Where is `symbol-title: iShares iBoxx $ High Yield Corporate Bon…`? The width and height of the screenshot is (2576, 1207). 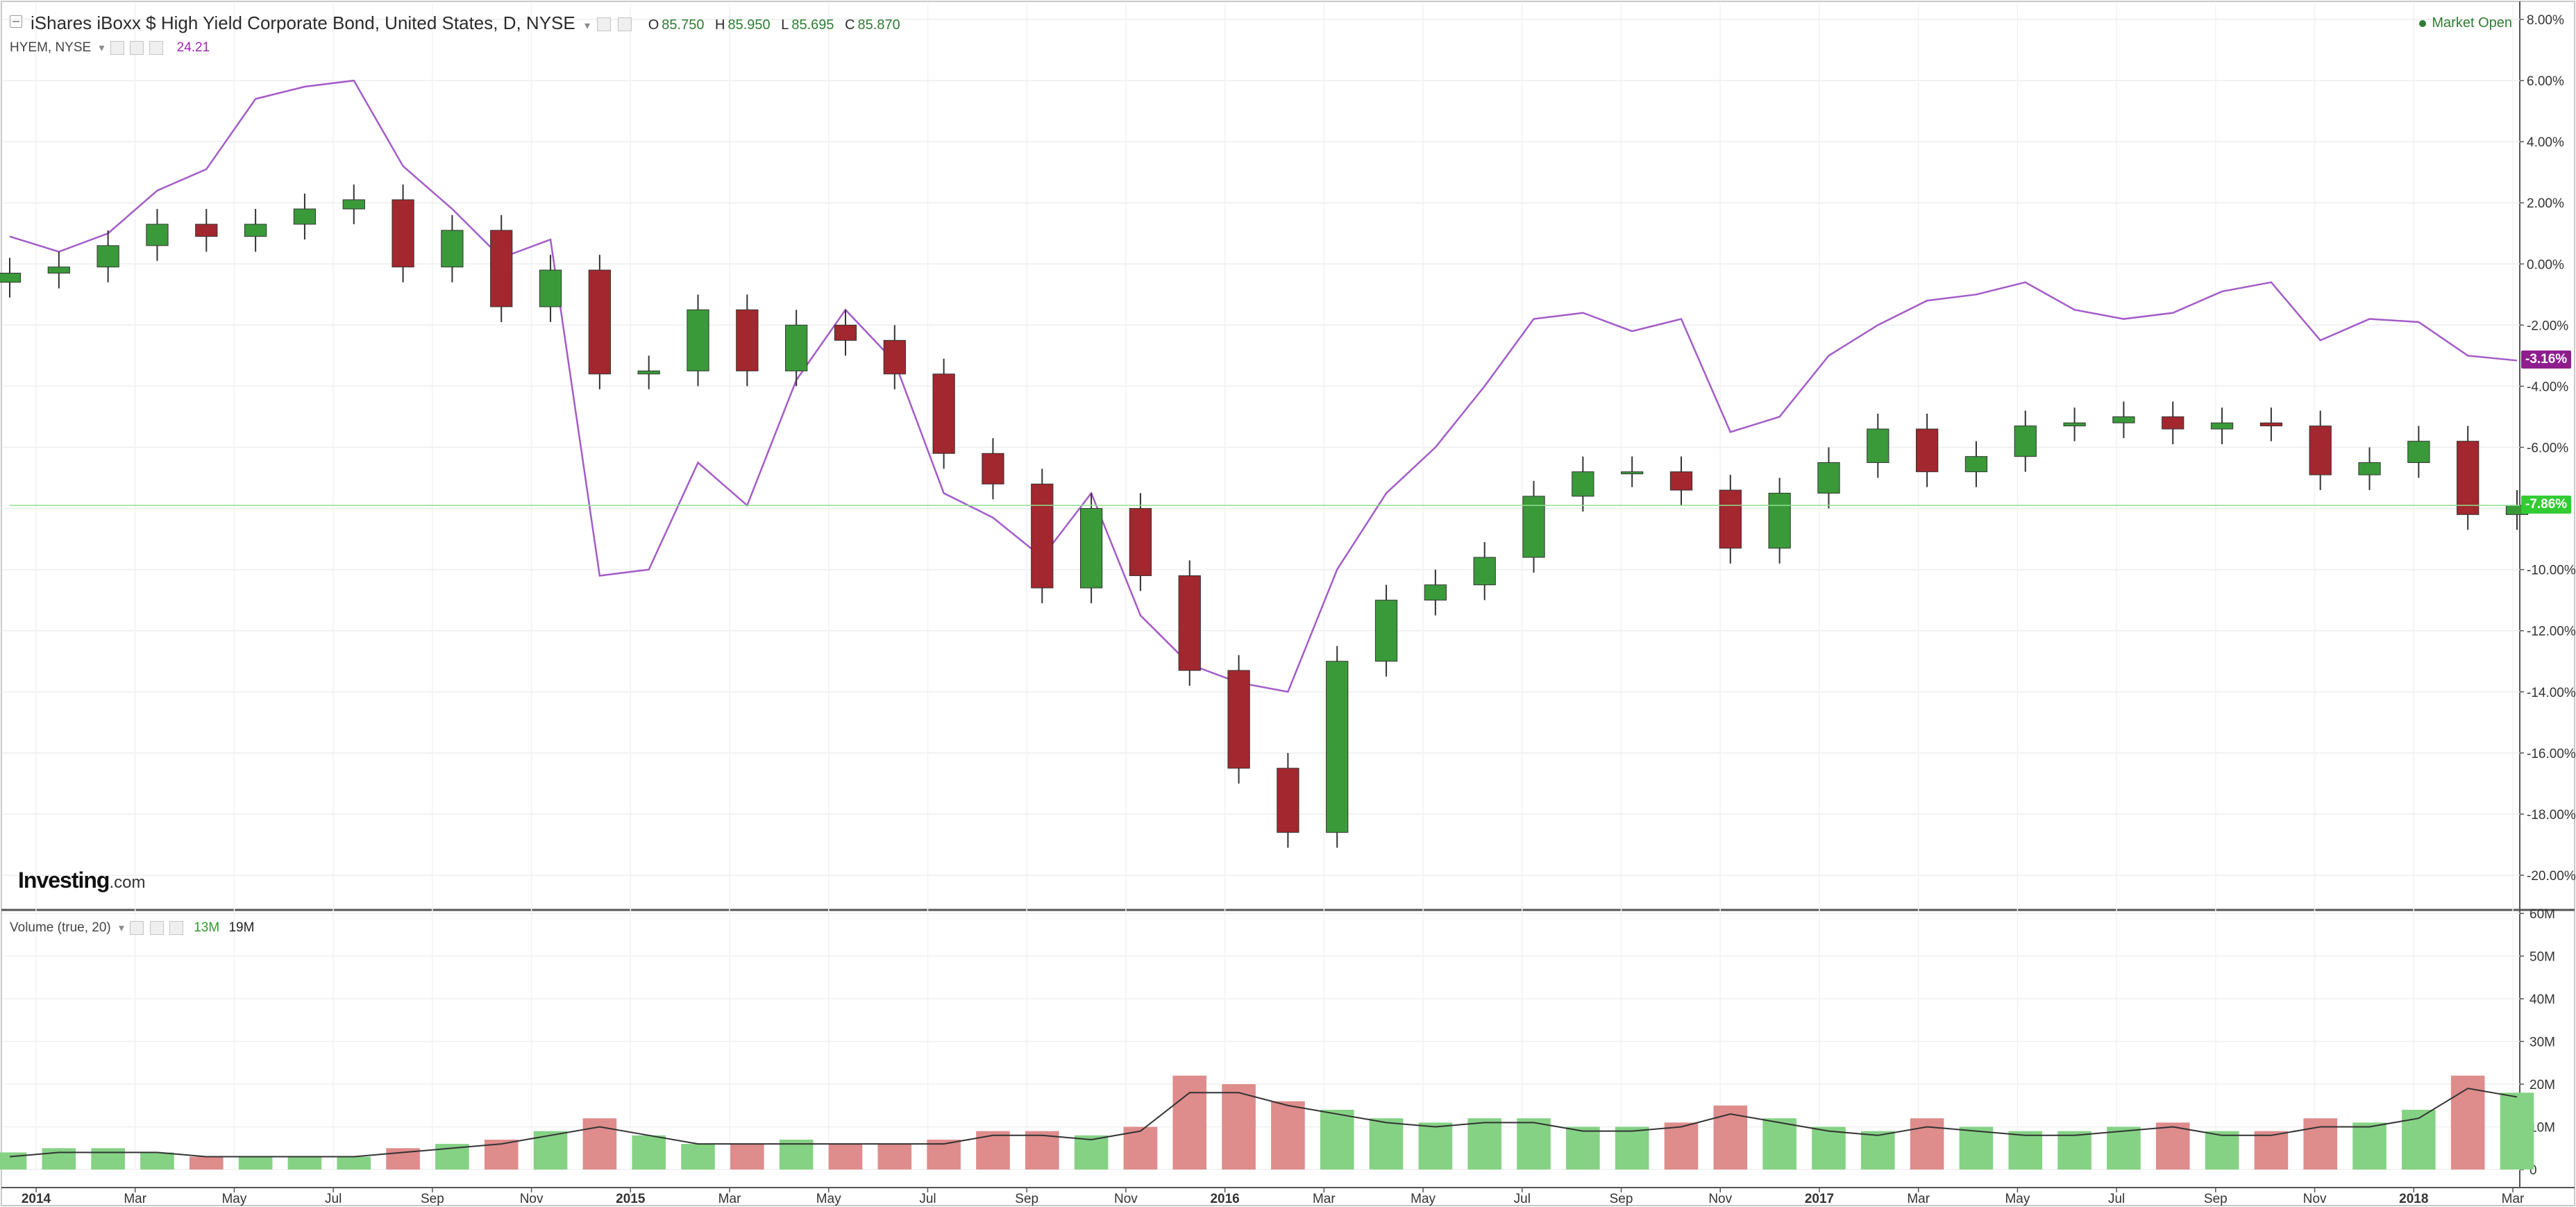
symbol-title: iShares iBoxx $ High Yield Corporate Bon… is located at coordinates (303, 22).